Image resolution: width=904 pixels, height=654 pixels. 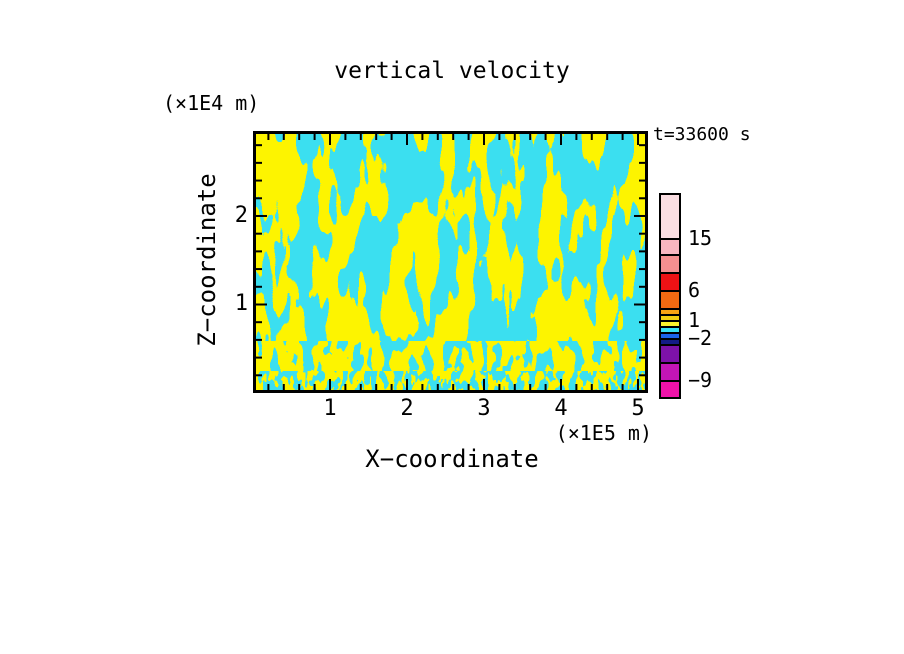 What do you see at coordinates (603, 433) in the screenshot?
I see `x-axis-units-label: (×1E5 m)` at bounding box center [603, 433].